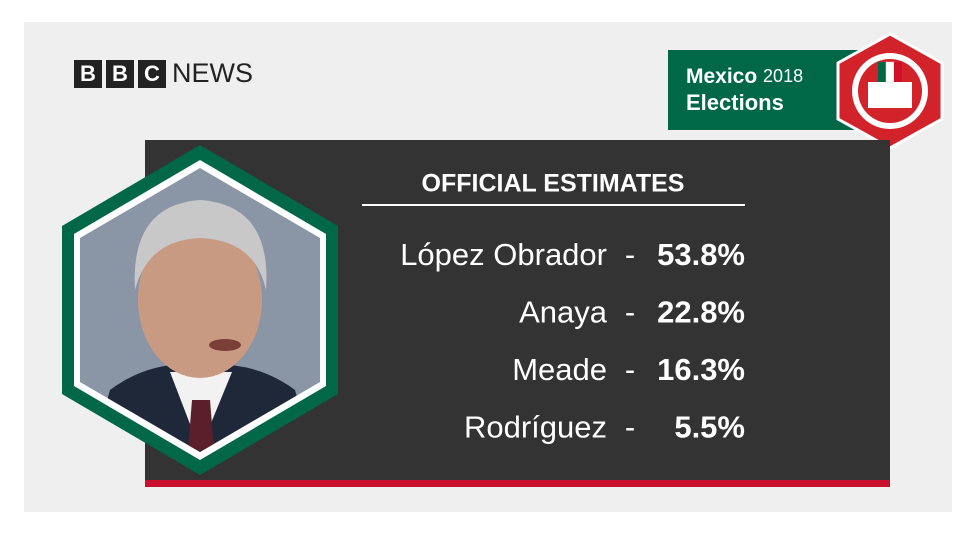 The height and width of the screenshot is (536, 976). I want to click on candidate-name: Rodríguez, so click(535, 427).